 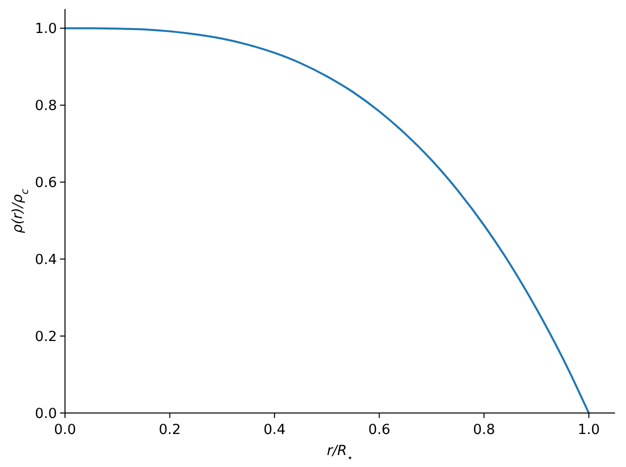 What do you see at coordinates (45, 183) in the screenshot?
I see `y-tick-label: 0.6` at bounding box center [45, 183].